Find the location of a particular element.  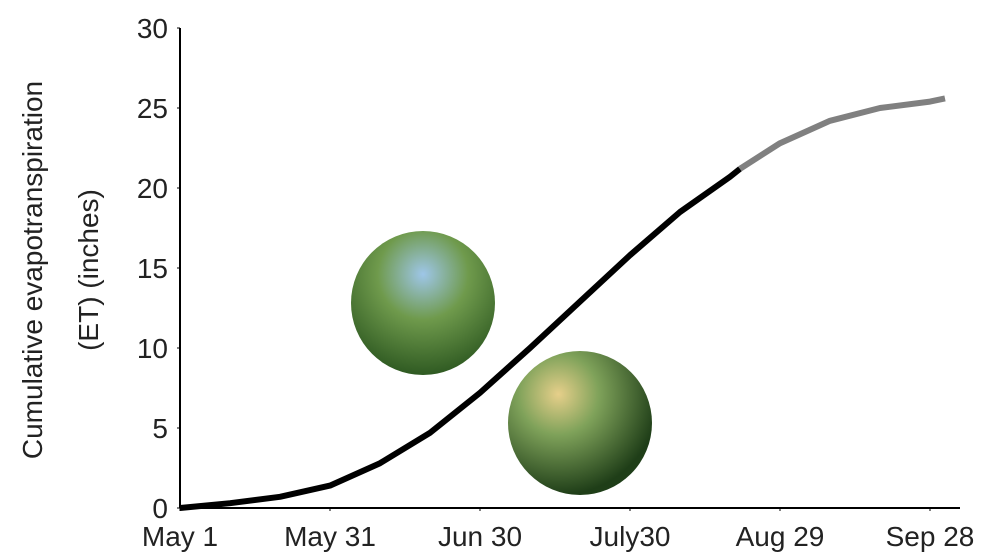

ear-photo is located at coordinates (580, 423).